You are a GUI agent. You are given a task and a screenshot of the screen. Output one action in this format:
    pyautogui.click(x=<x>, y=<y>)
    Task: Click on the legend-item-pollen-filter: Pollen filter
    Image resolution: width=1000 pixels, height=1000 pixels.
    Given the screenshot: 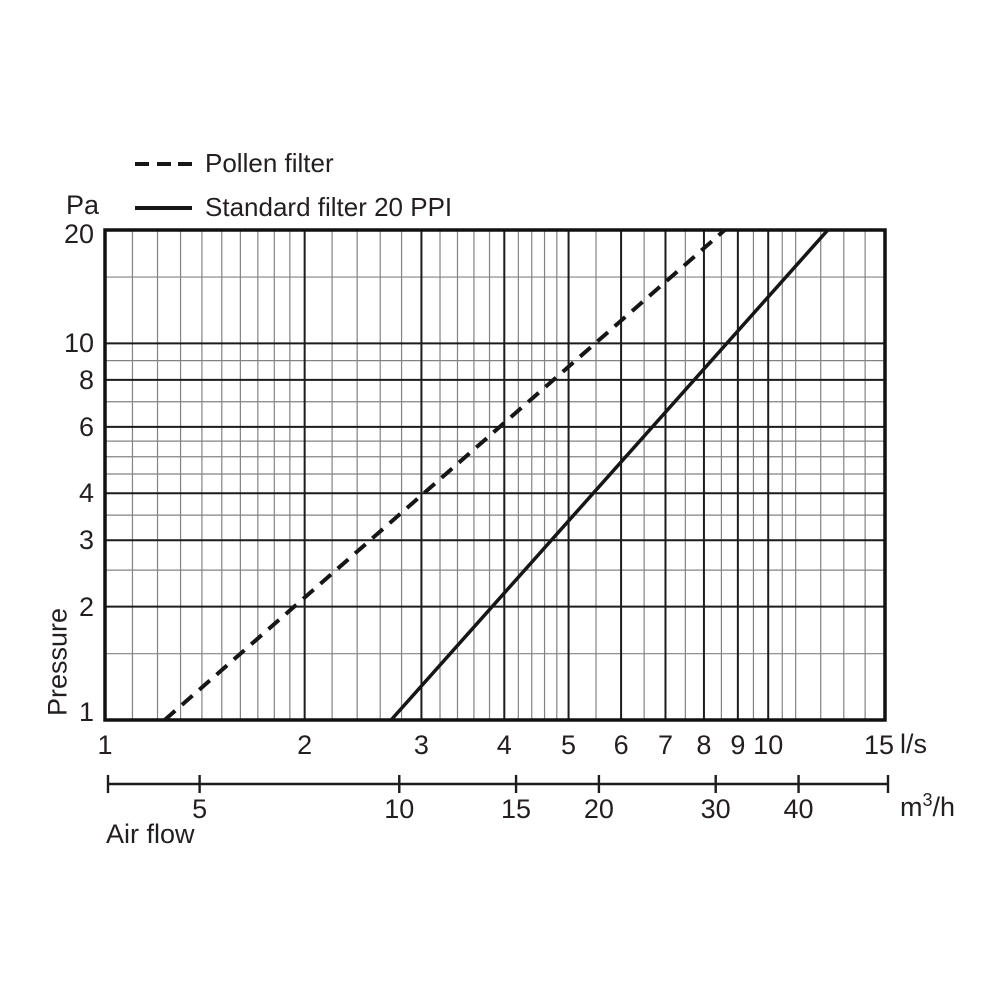 What is the action you would take?
    pyautogui.click(x=293, y=163)
    